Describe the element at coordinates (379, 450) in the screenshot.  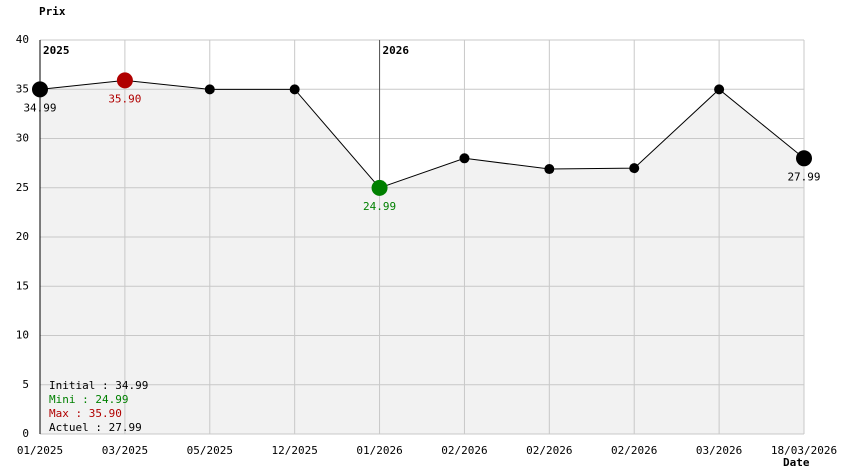
I see `x-tick-label: 01/2026` at that location.